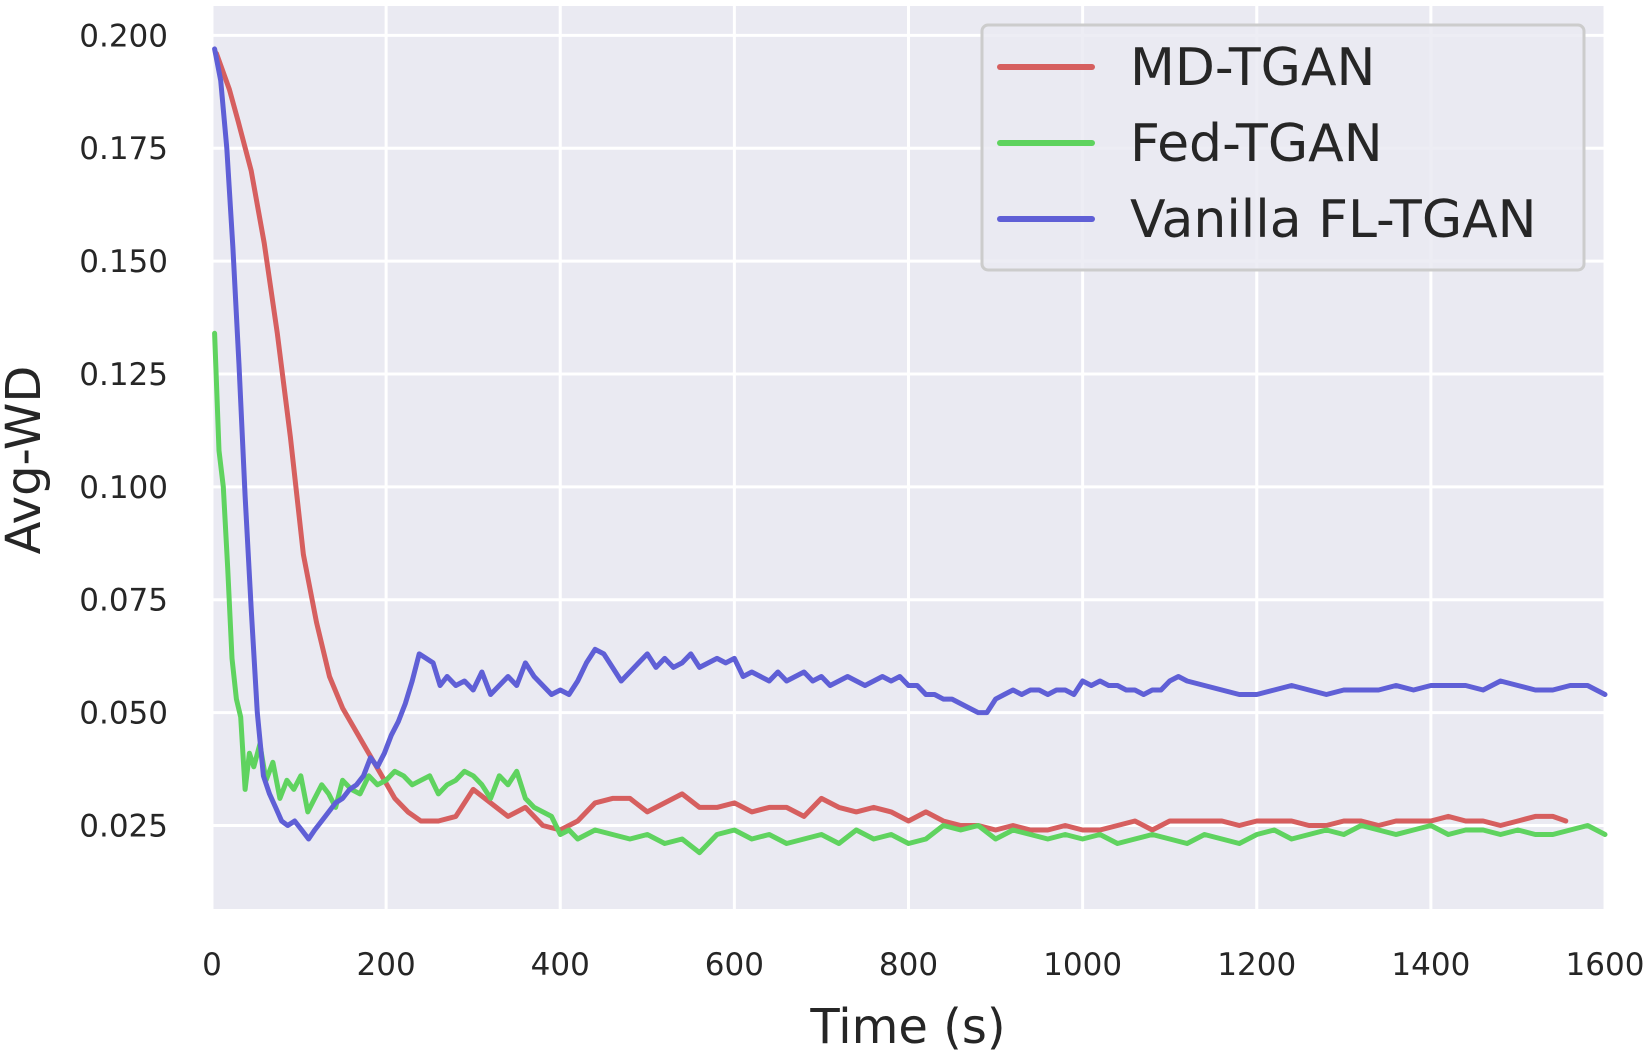 Image resolution: width=1649 pixels, height=1057 pixels. I want to click on x-tick-label: 1600, so click(1605, 965).